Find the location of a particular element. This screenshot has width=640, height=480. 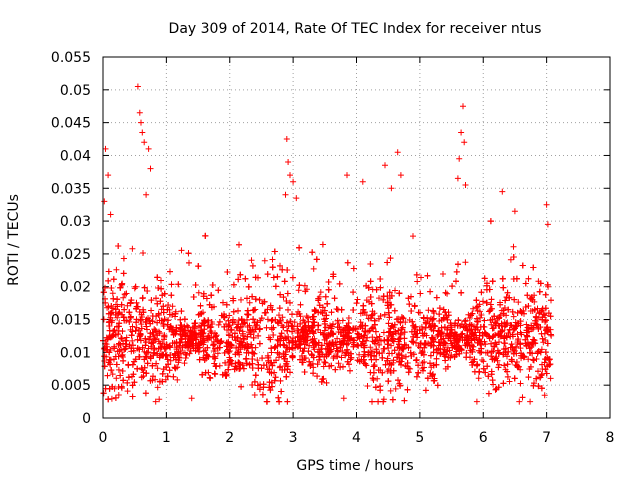

y-tick-label: 0.03 is located at coordinates (75, 222).